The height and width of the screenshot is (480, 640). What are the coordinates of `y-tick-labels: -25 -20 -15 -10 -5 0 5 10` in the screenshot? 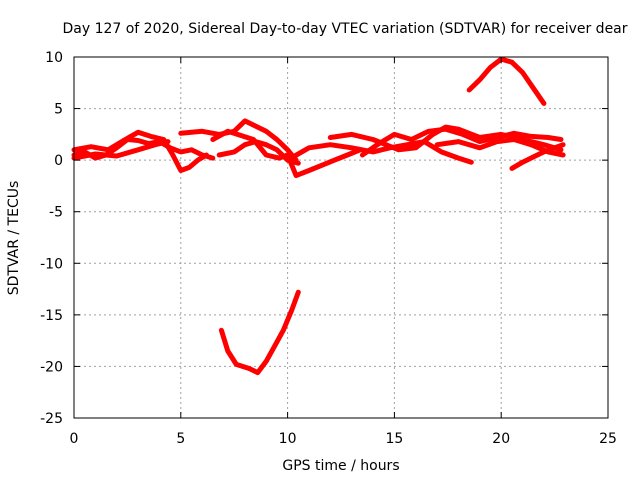 It's located at (51, 238).